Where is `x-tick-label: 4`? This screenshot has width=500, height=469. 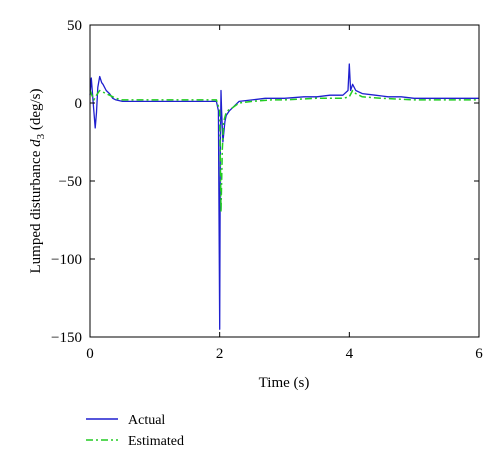 x-tick-label: 4 is located at coordinates (350, 354).